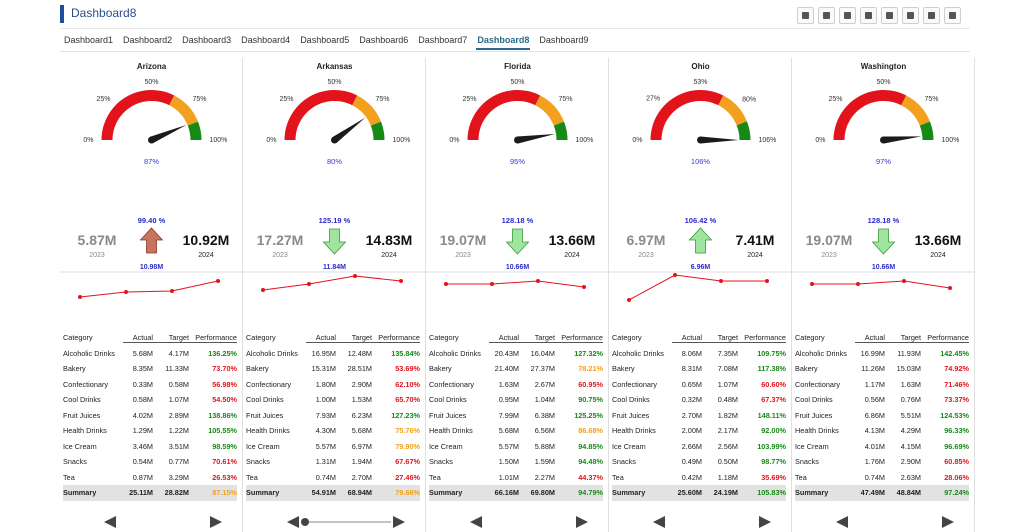  I want to click on table-cell: 6.38M, so click(544, 415).